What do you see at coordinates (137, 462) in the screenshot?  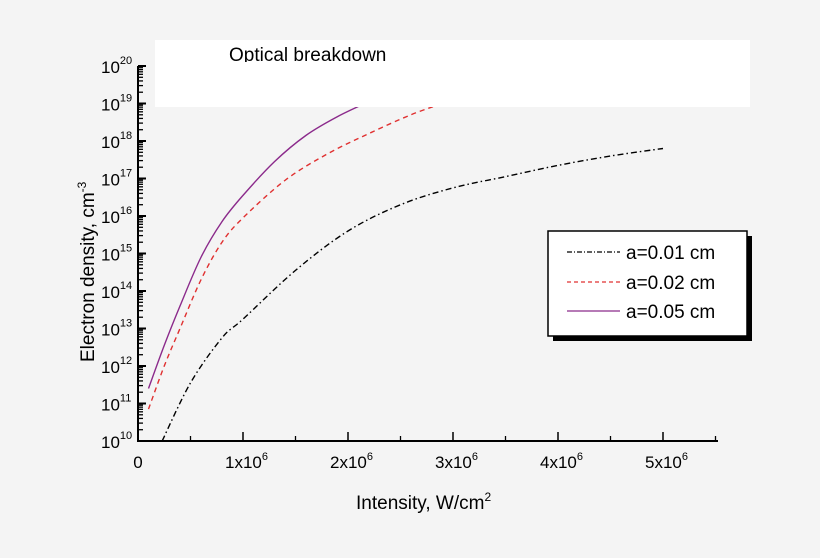 I see `x-tick-label: 0` at bounding box center [137, 462].